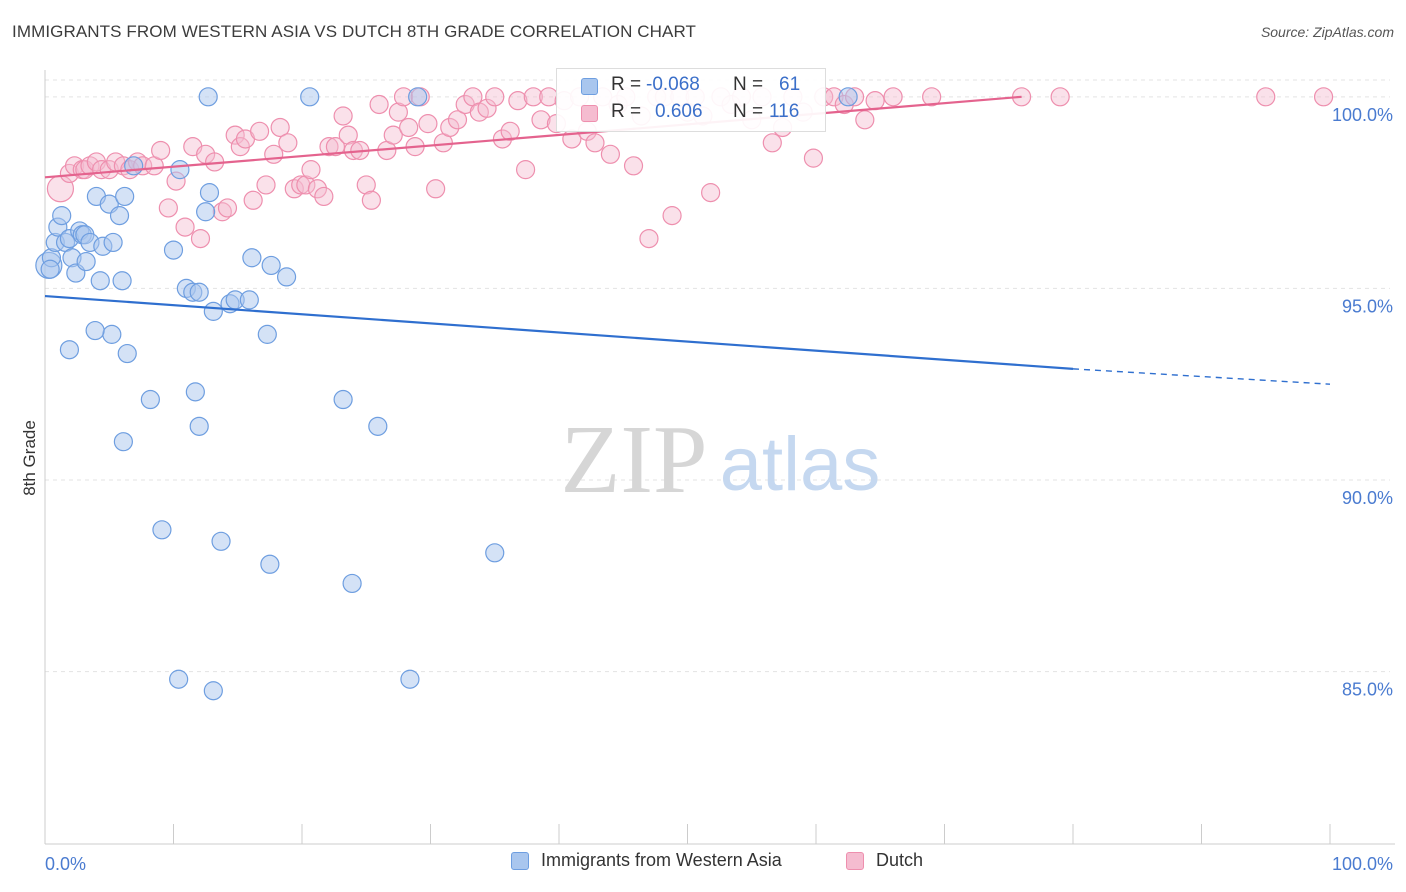 Image resolution: width=1406 pixels, height=892 pixels. Describe the element at coordinates (1327, 32) in the screenshot. I see `source-attribution: Source: ZipAtlas.com` at that location.